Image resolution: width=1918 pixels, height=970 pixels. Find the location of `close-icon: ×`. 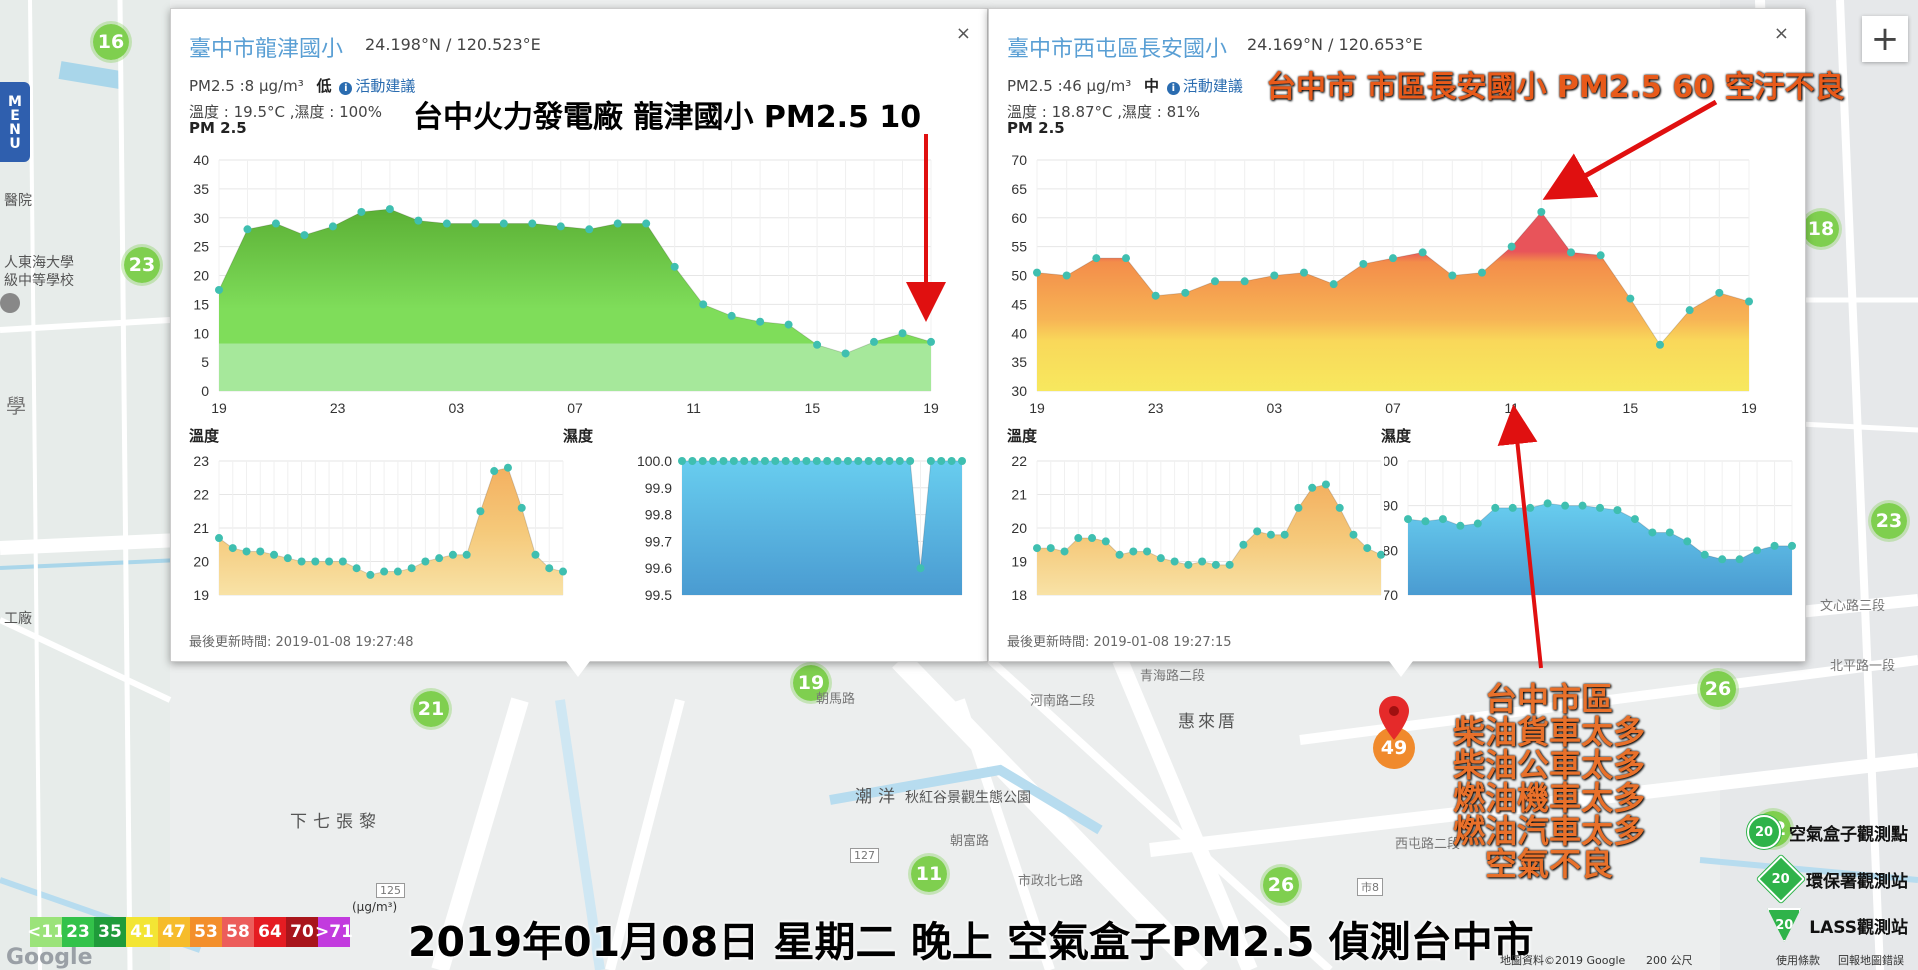

close-icon: × is located at coordinates (963, 33).